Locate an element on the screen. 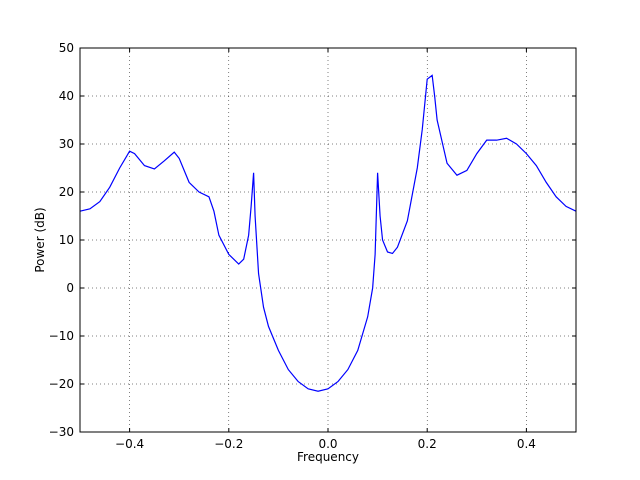 The height and width of the screenshot is (480, 640). y-axis-label: Power (dB) is located at coordinates (40, 239).